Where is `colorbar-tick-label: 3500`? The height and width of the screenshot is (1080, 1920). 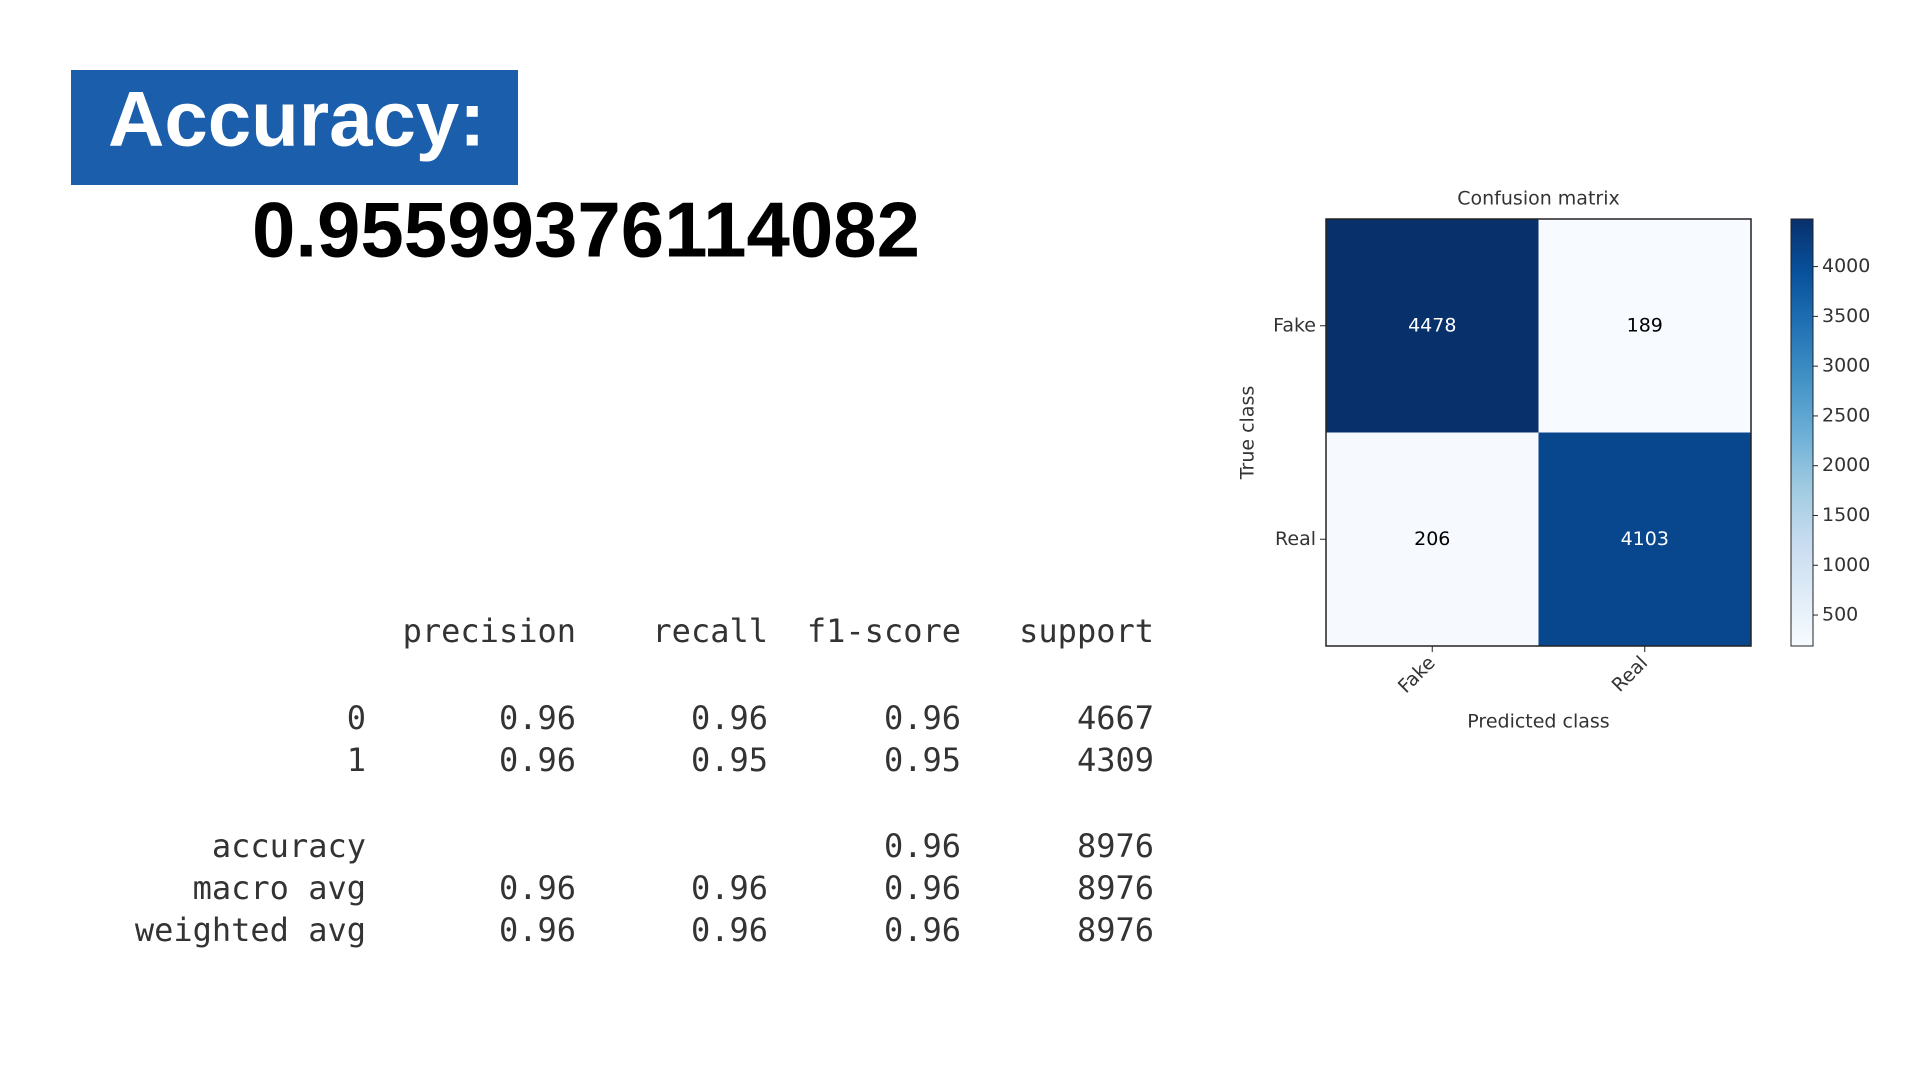
colorbar-tick-label: 3500 is located at coordinates (1846, 316).